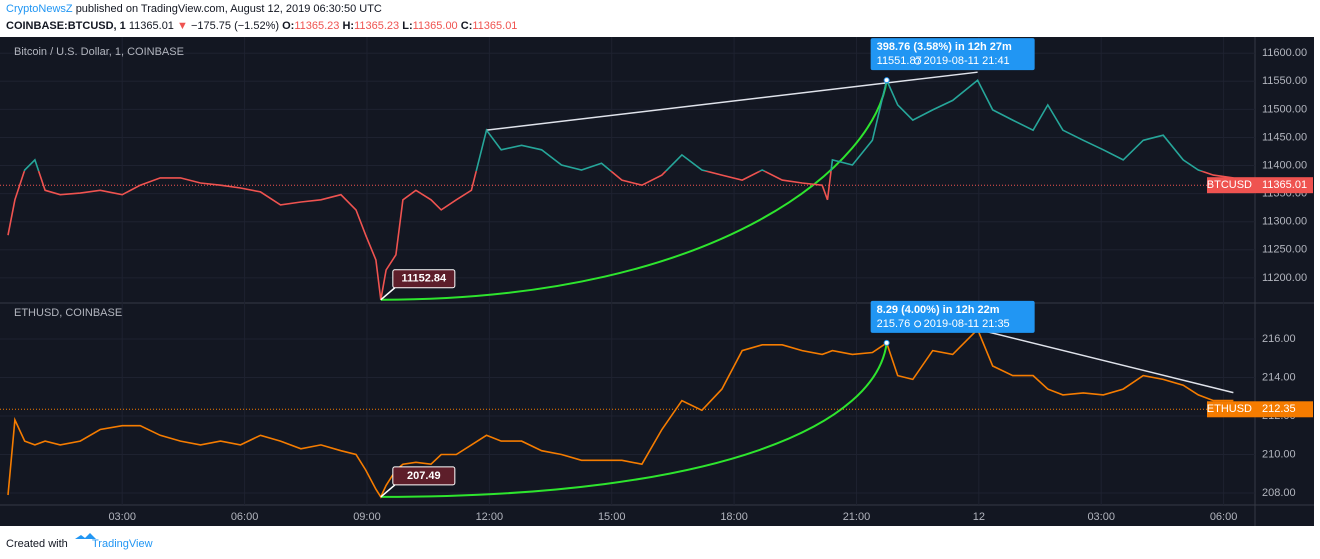 This screenshot has height=559, width=1320. Describe the element at coordinates (99, 52) in the screenshot. I see `pane-title: Bitcoin / U.S. Dollar, 1, COINBASE` at that location.